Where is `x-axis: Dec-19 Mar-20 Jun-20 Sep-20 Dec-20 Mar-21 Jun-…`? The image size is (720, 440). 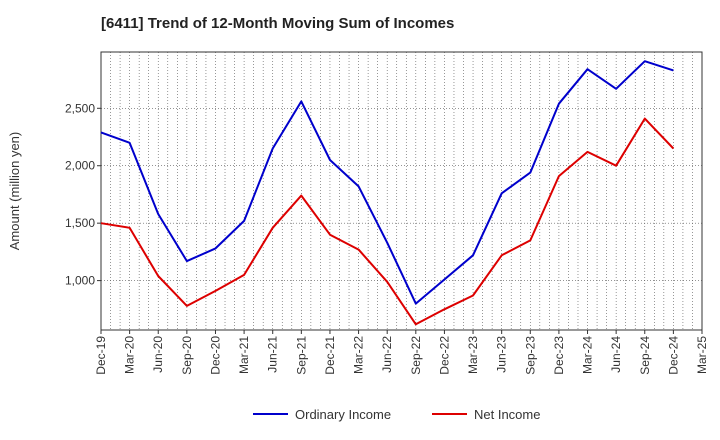 x-axis: Dec-19 Mar-20 Jun-20 Sep-20 Dec-20 Mar-21 Jun-… is located at coordinates (401, 352).